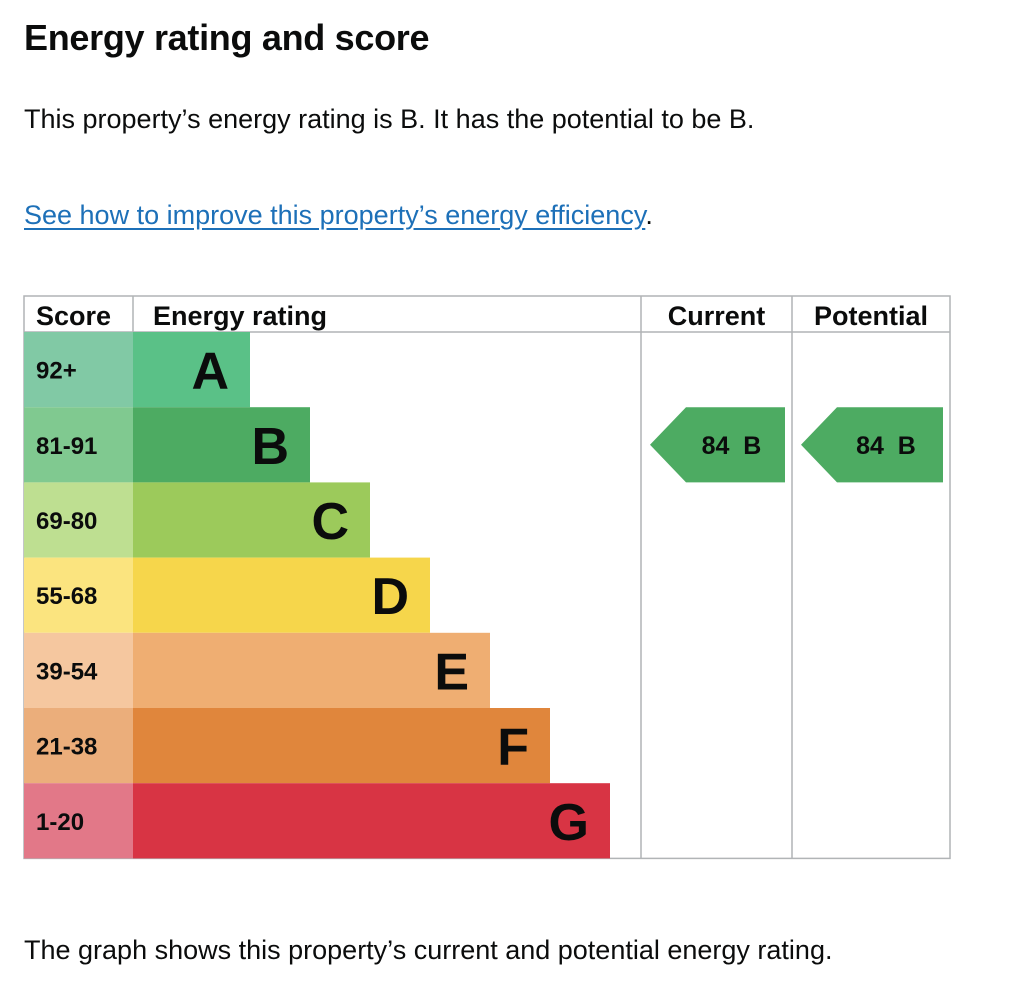  I want to click on header-current: Current, so click(717, 316).